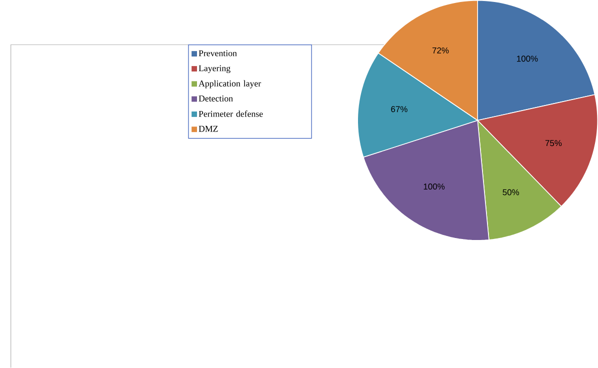  Describe the element at coordinates (511, 192) in the screenshot. I see `data-label: 50%` at that location.